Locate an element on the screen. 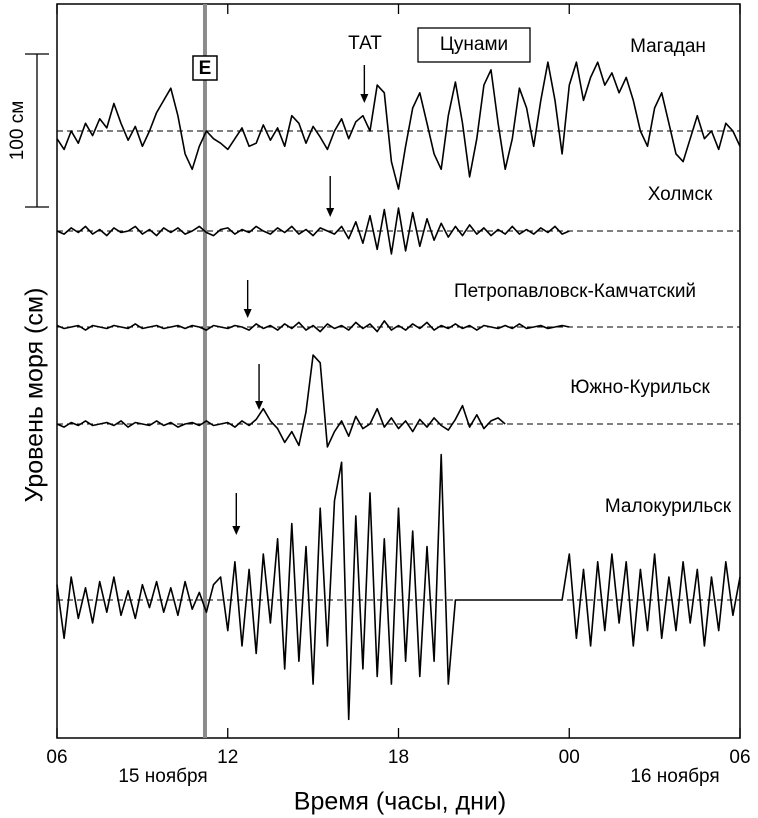 The image size is (758, 818). x-tick-label: 12 is located at coordinates (227, 757).